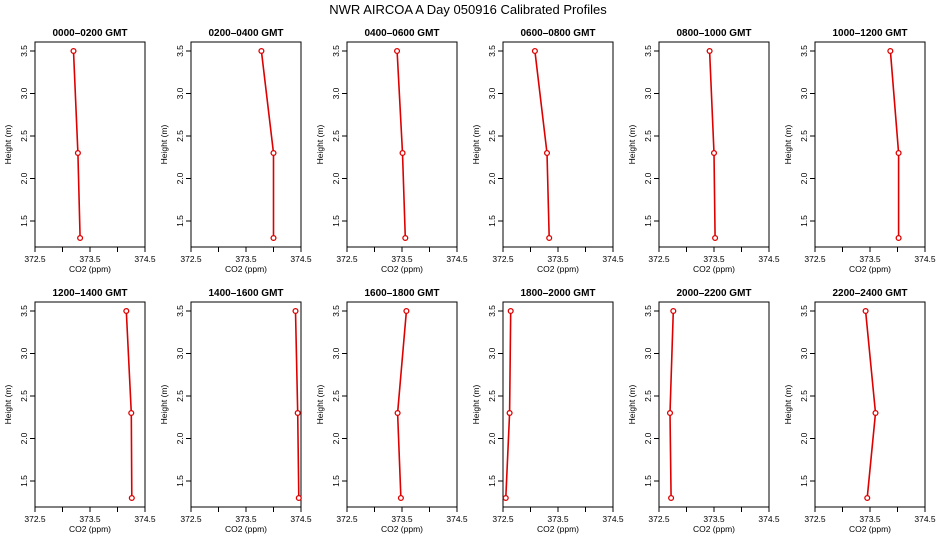 The width and height of the screenshot is (936, 540). What do you see at coordinates (401, 293) in the screenshot?
I see `panel-title: 1600–1800 GMT` at bounding box center [401, 293].